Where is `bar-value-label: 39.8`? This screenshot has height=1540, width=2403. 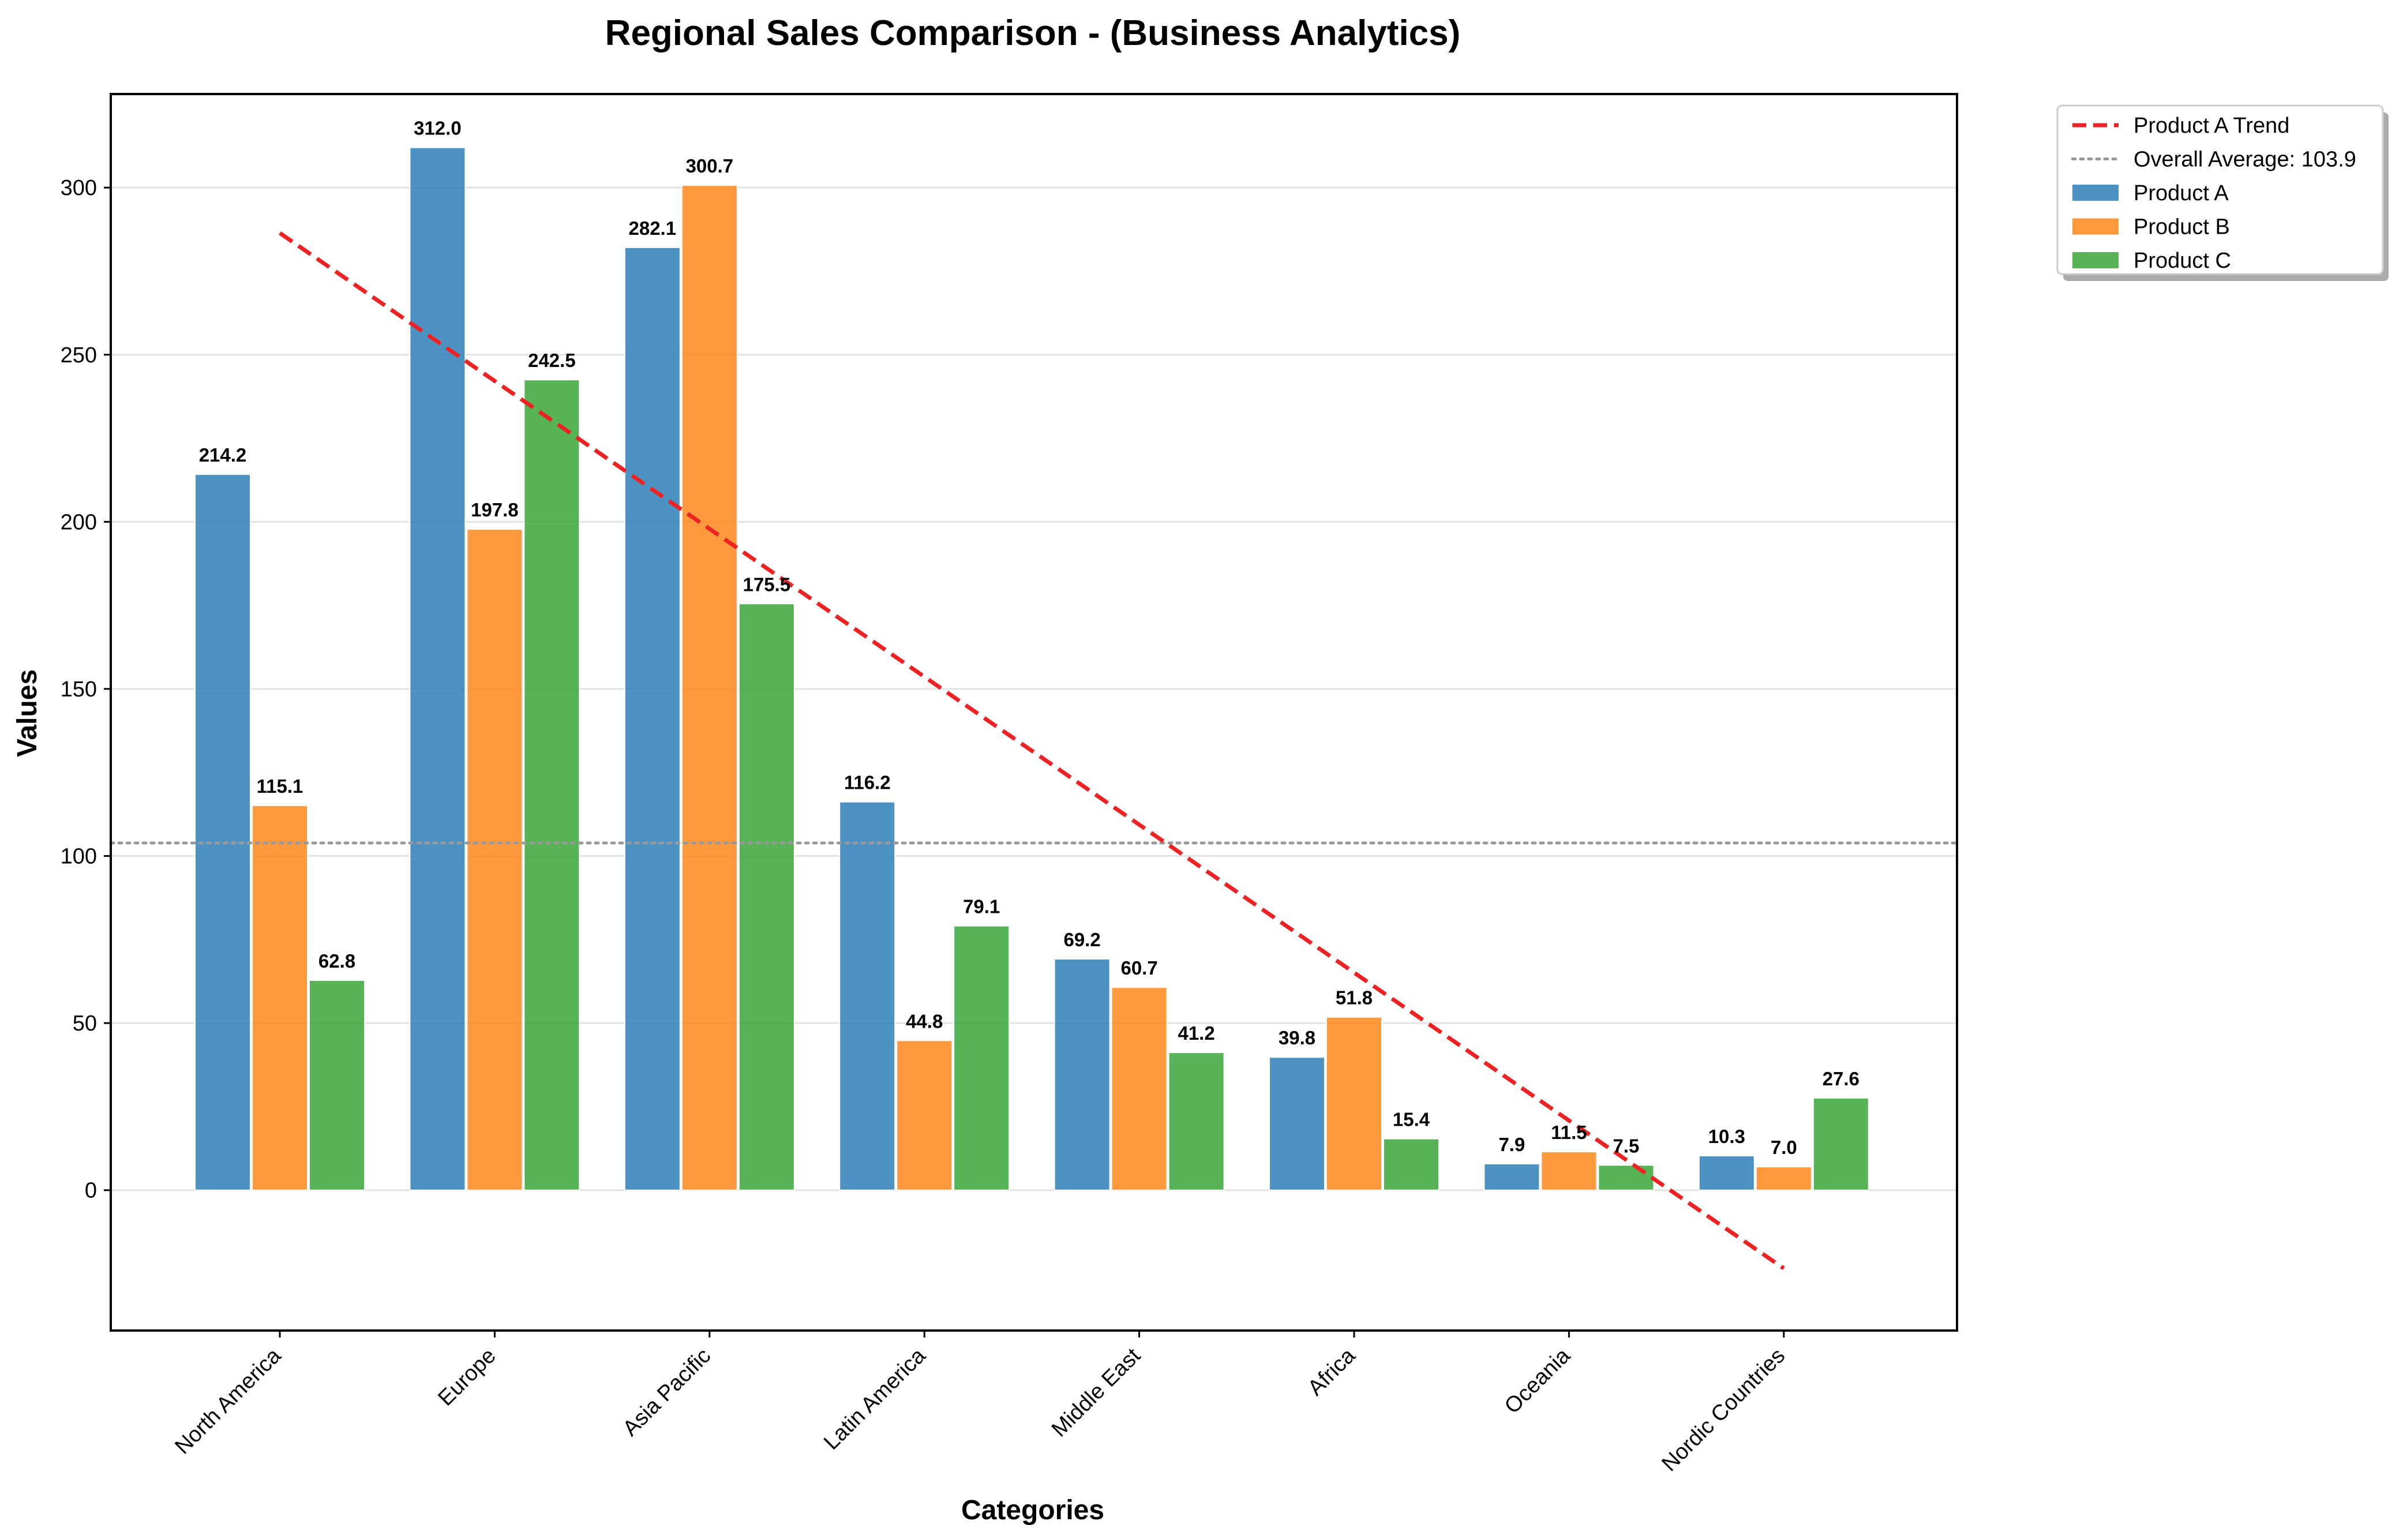
bar-value-label: 39.8 is located at coordinates (1297, 1037).